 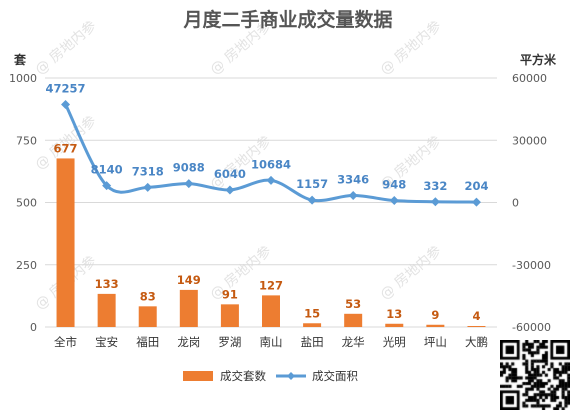 I want to click on right-tick-label: -60000, so click(x=531, y=327).